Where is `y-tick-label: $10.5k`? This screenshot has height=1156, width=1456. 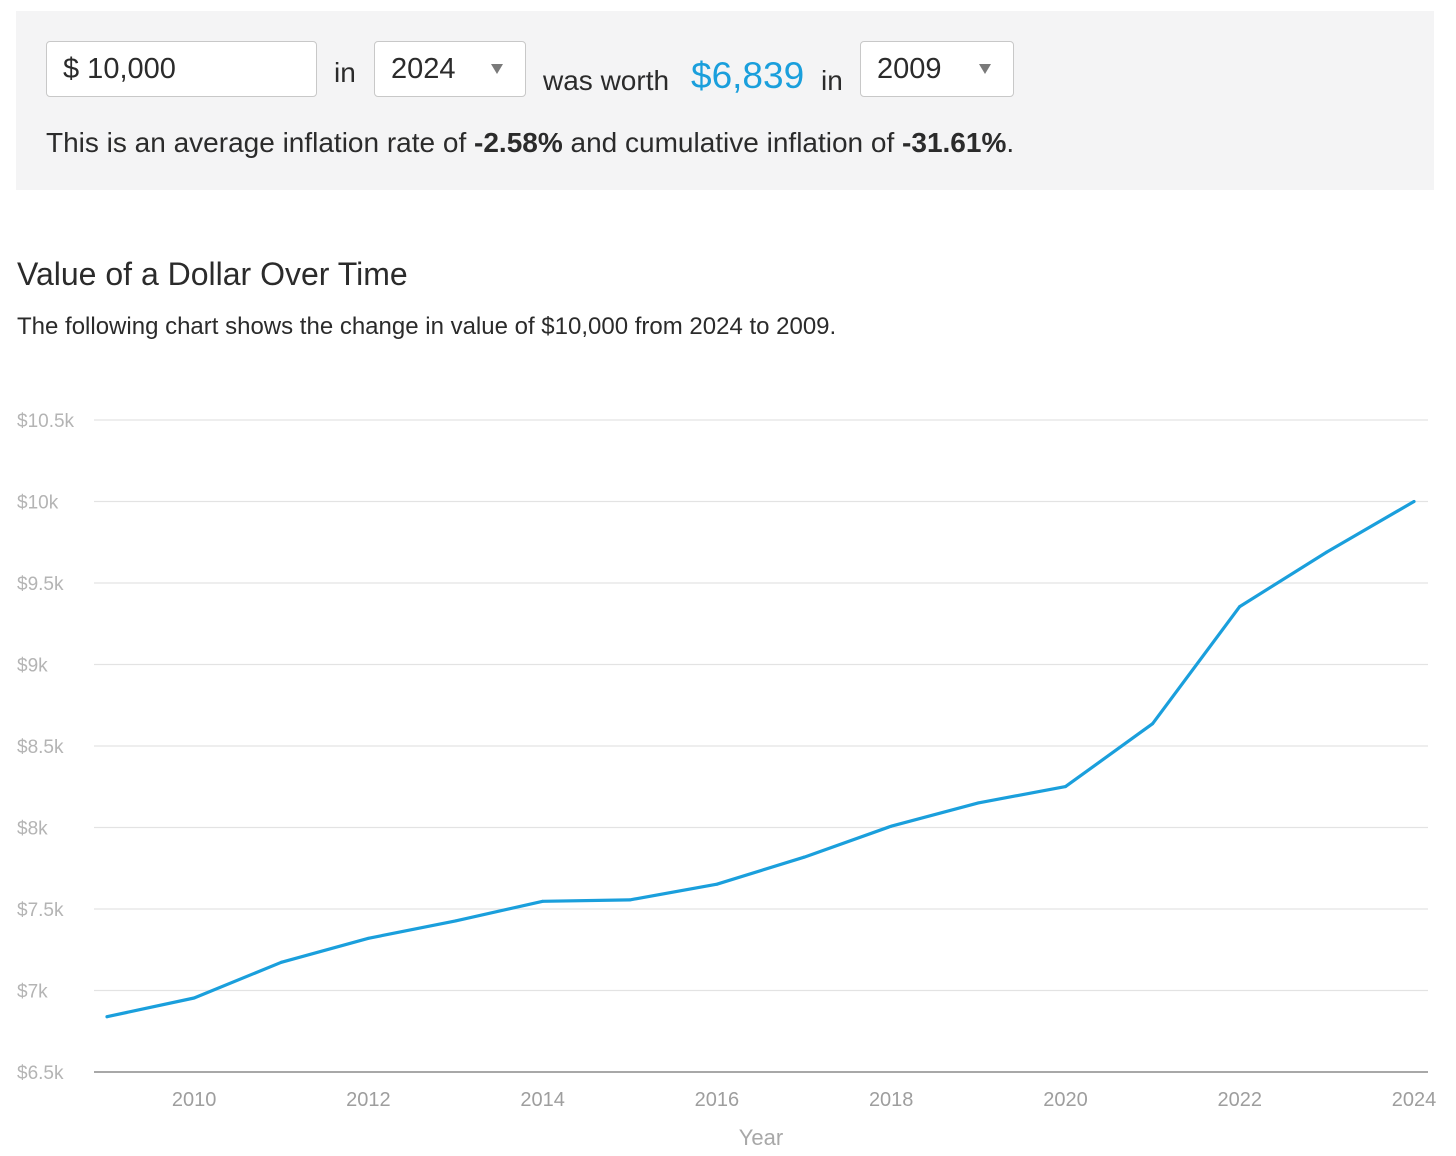
y-tick-label: $10.5k is located at coordinates (46, 421).